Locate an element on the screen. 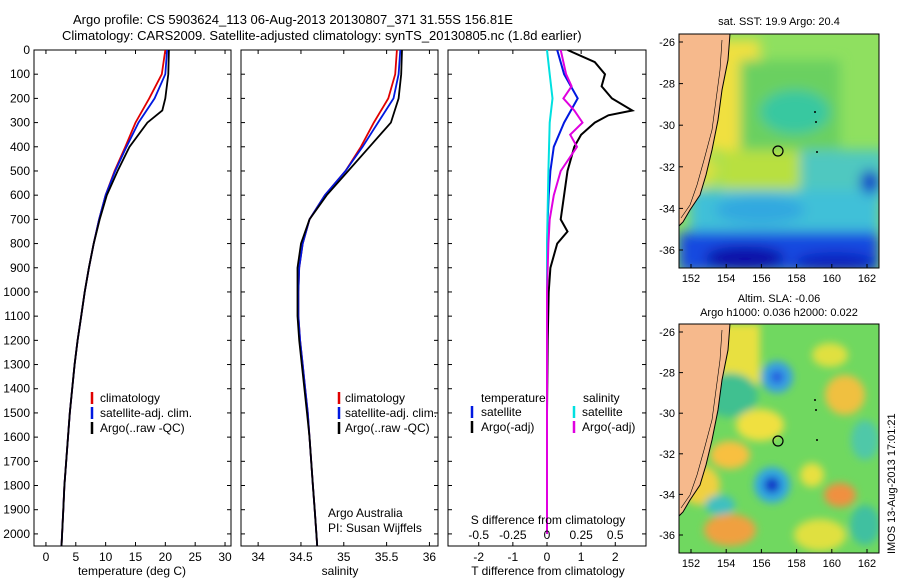 This screenshot has height=580, width=900. depth-tick-label: 1500 is located at coordinates (16, 413).